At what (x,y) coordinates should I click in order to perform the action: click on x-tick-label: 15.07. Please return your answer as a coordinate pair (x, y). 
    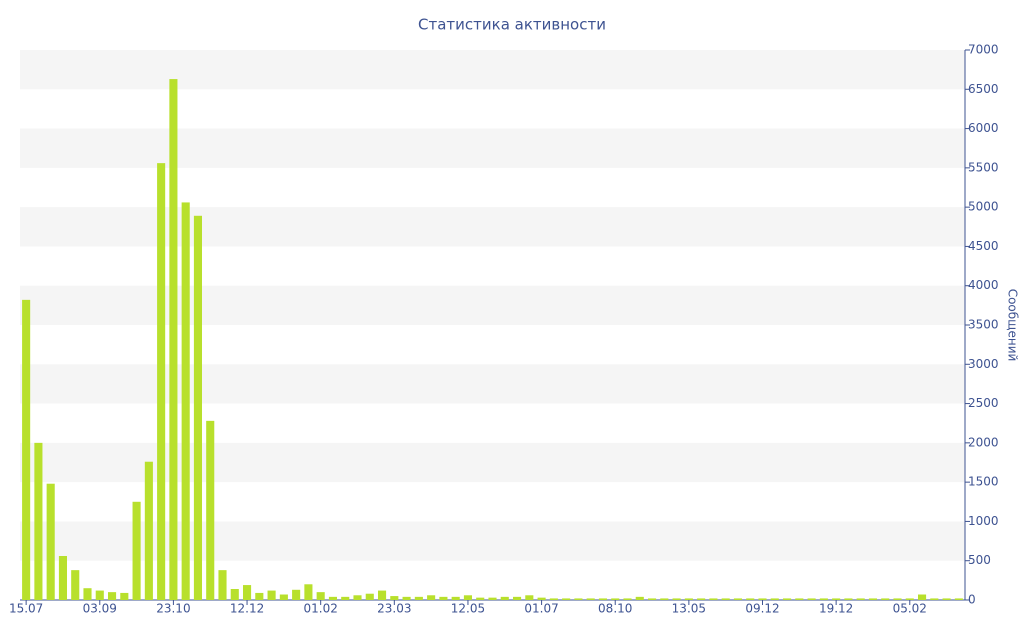
    Looking at the image, I should click on (26, 609).